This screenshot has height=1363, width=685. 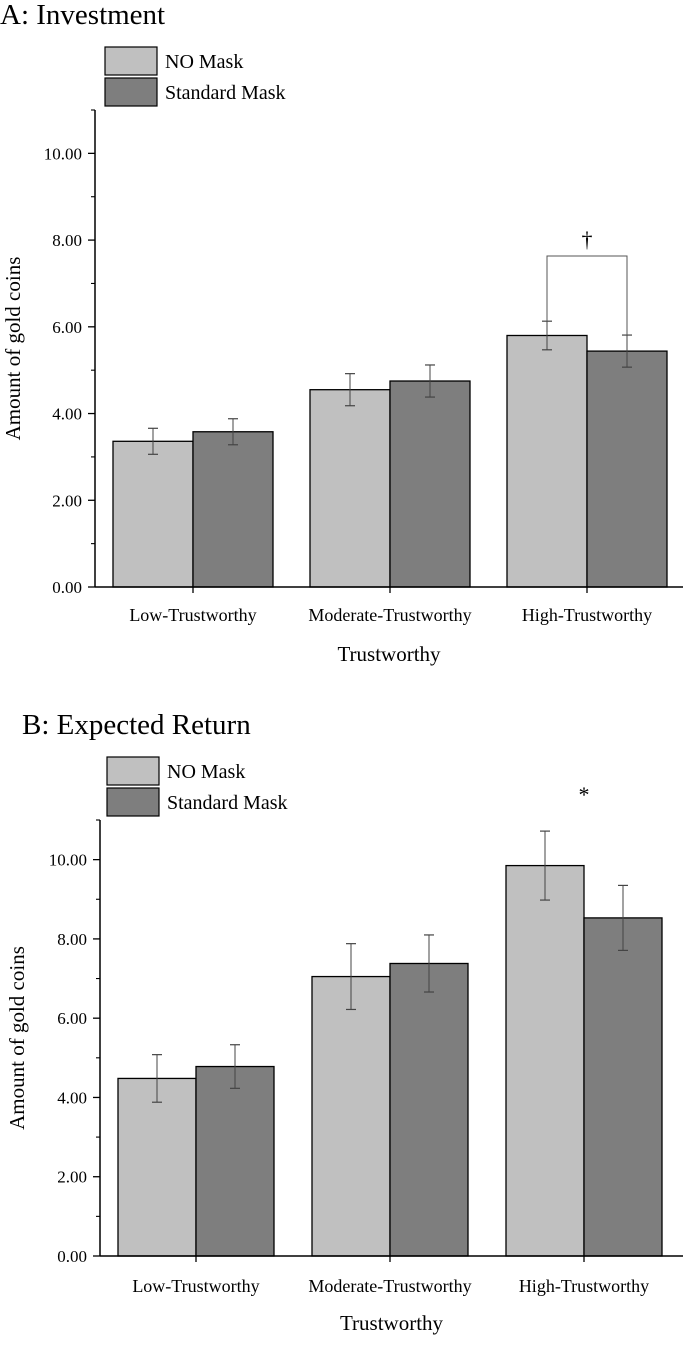 What do you see at coordinates (587, 239) in the screenshot?
I see `significance-marker: †` at bounding box center [587, 239].